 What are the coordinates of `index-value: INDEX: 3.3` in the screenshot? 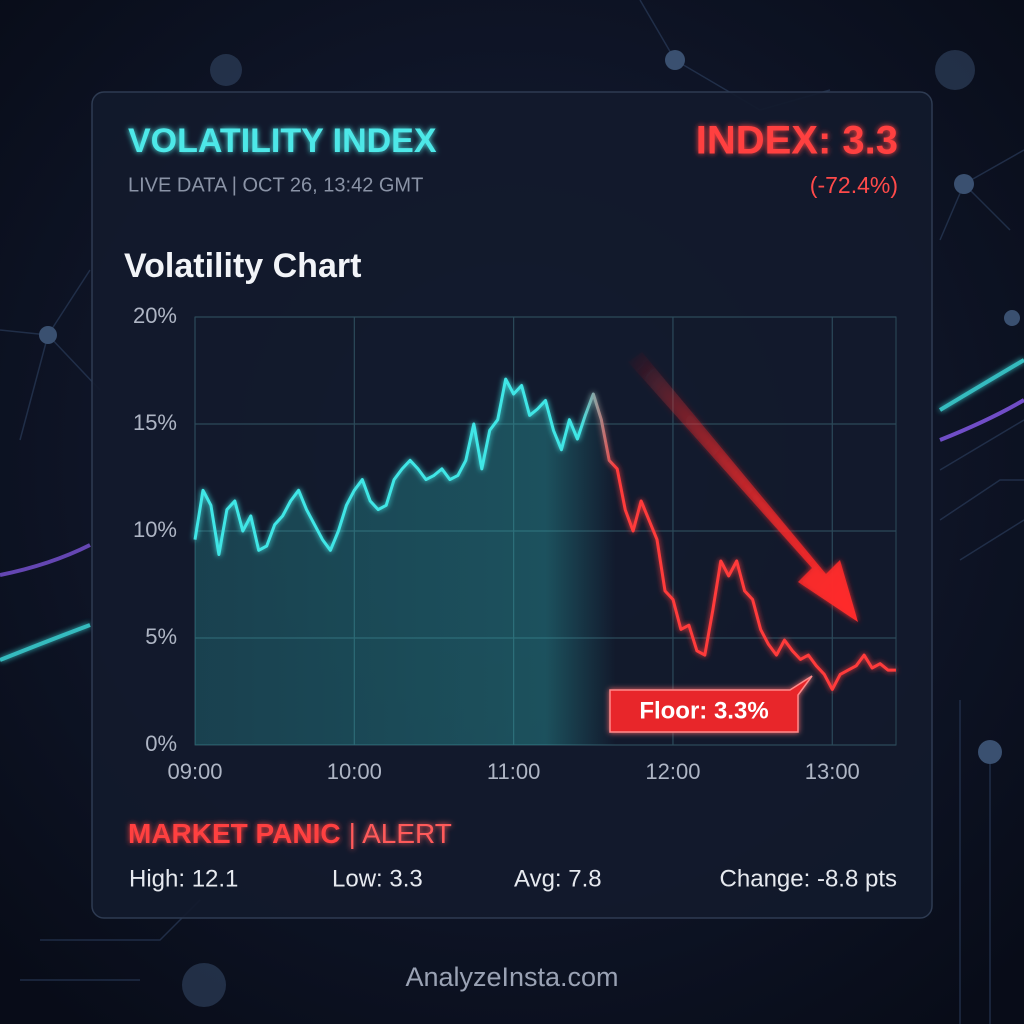 It's located at (797, 141).